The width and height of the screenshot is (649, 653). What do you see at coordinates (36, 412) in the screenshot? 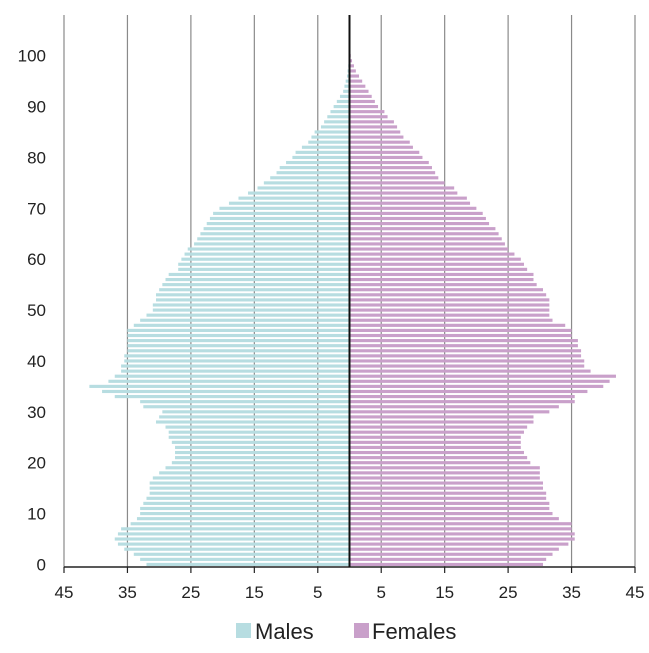
I see `y-tick-label: 30` at bounding box center [36, 412].